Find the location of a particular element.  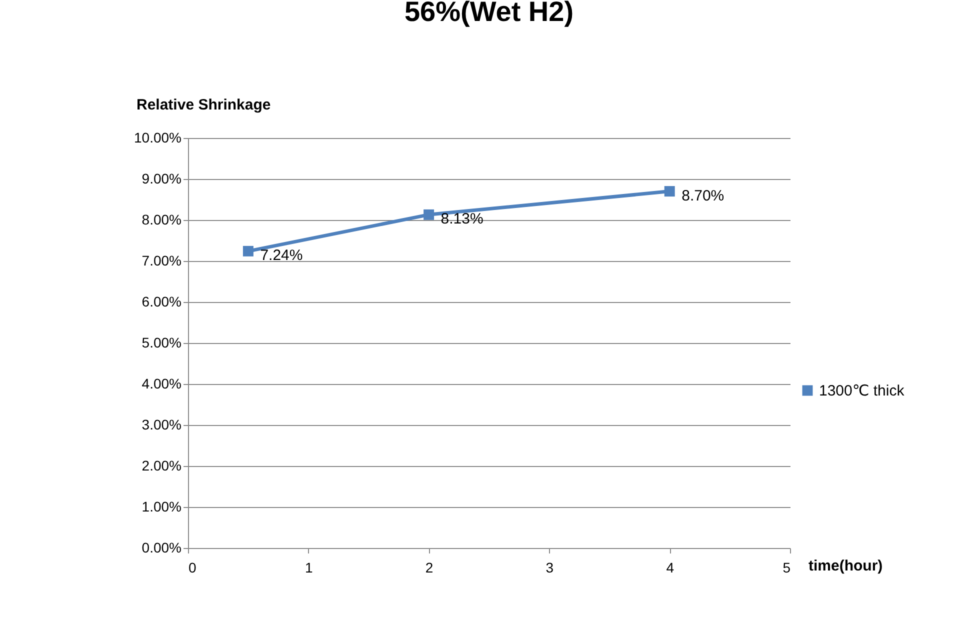

x-tick-label: 4 is located at coordinates (670, 568).